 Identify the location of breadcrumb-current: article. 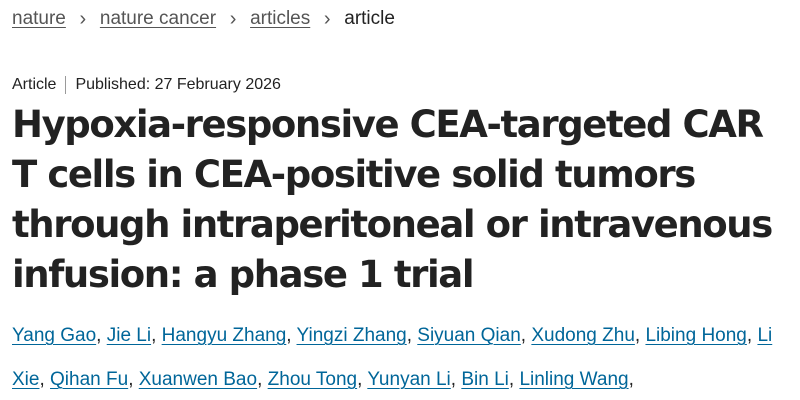
(369, 18).